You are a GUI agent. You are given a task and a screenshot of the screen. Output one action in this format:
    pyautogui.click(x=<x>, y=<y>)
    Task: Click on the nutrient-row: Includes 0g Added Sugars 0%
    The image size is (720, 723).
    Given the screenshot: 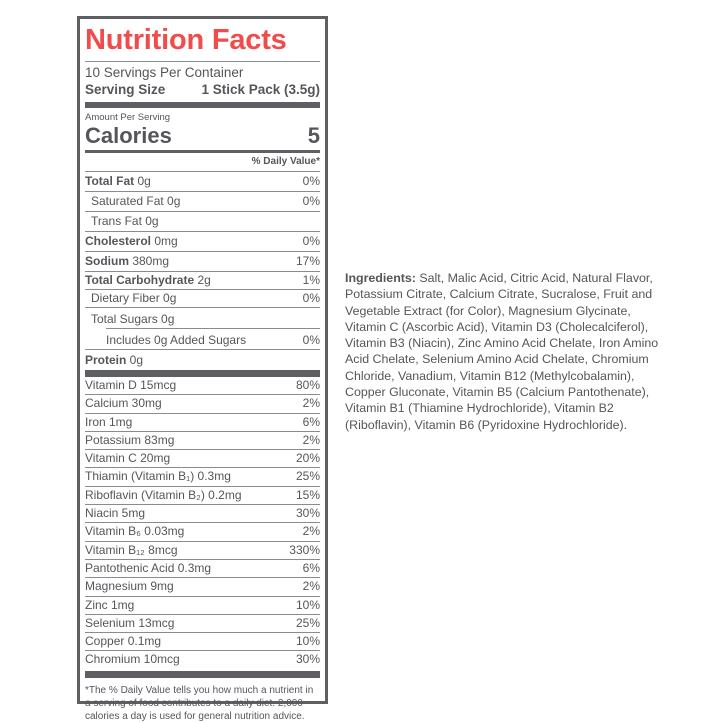 What is the action you would take?
    pyautogui.click(x=213, y=338)
    